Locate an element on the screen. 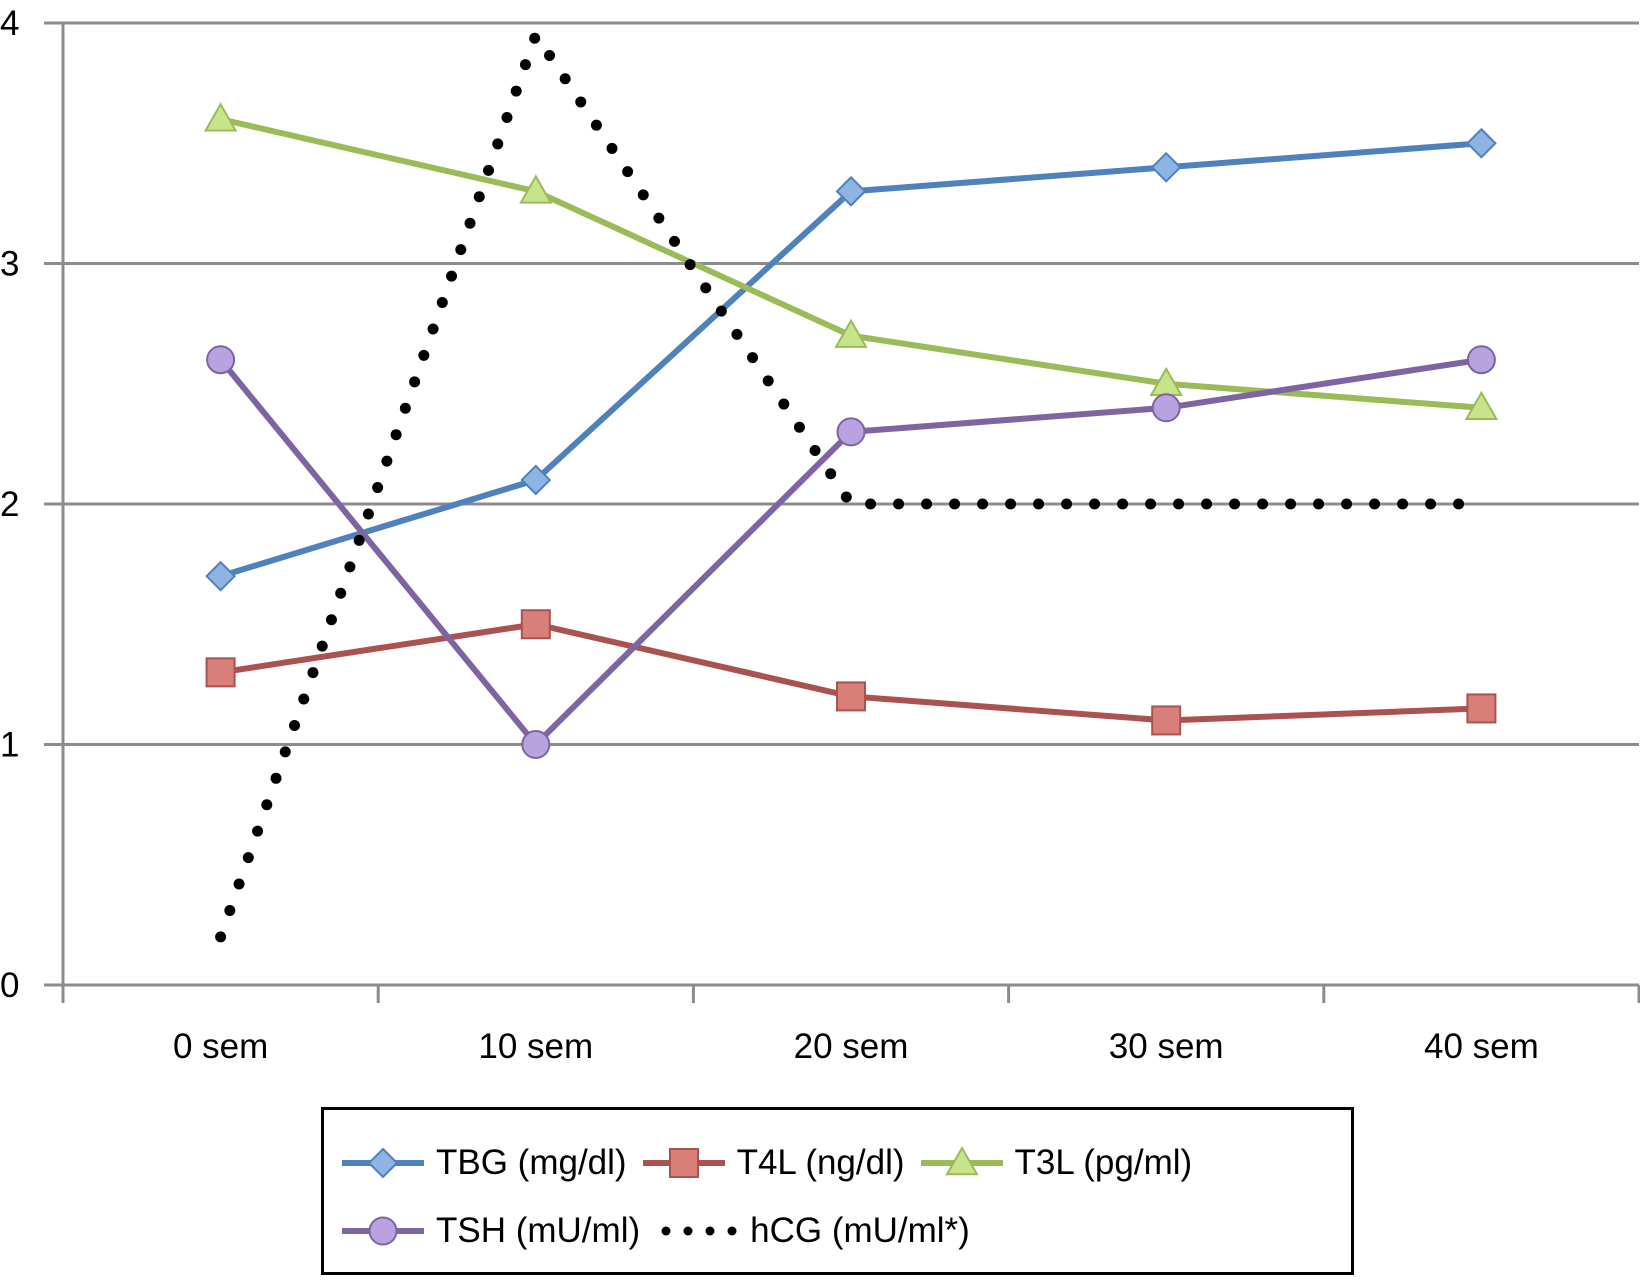 The height and width of the screenshot is (1280, 1640). y-tick-label: 2 is located at coordinates (9, 504).